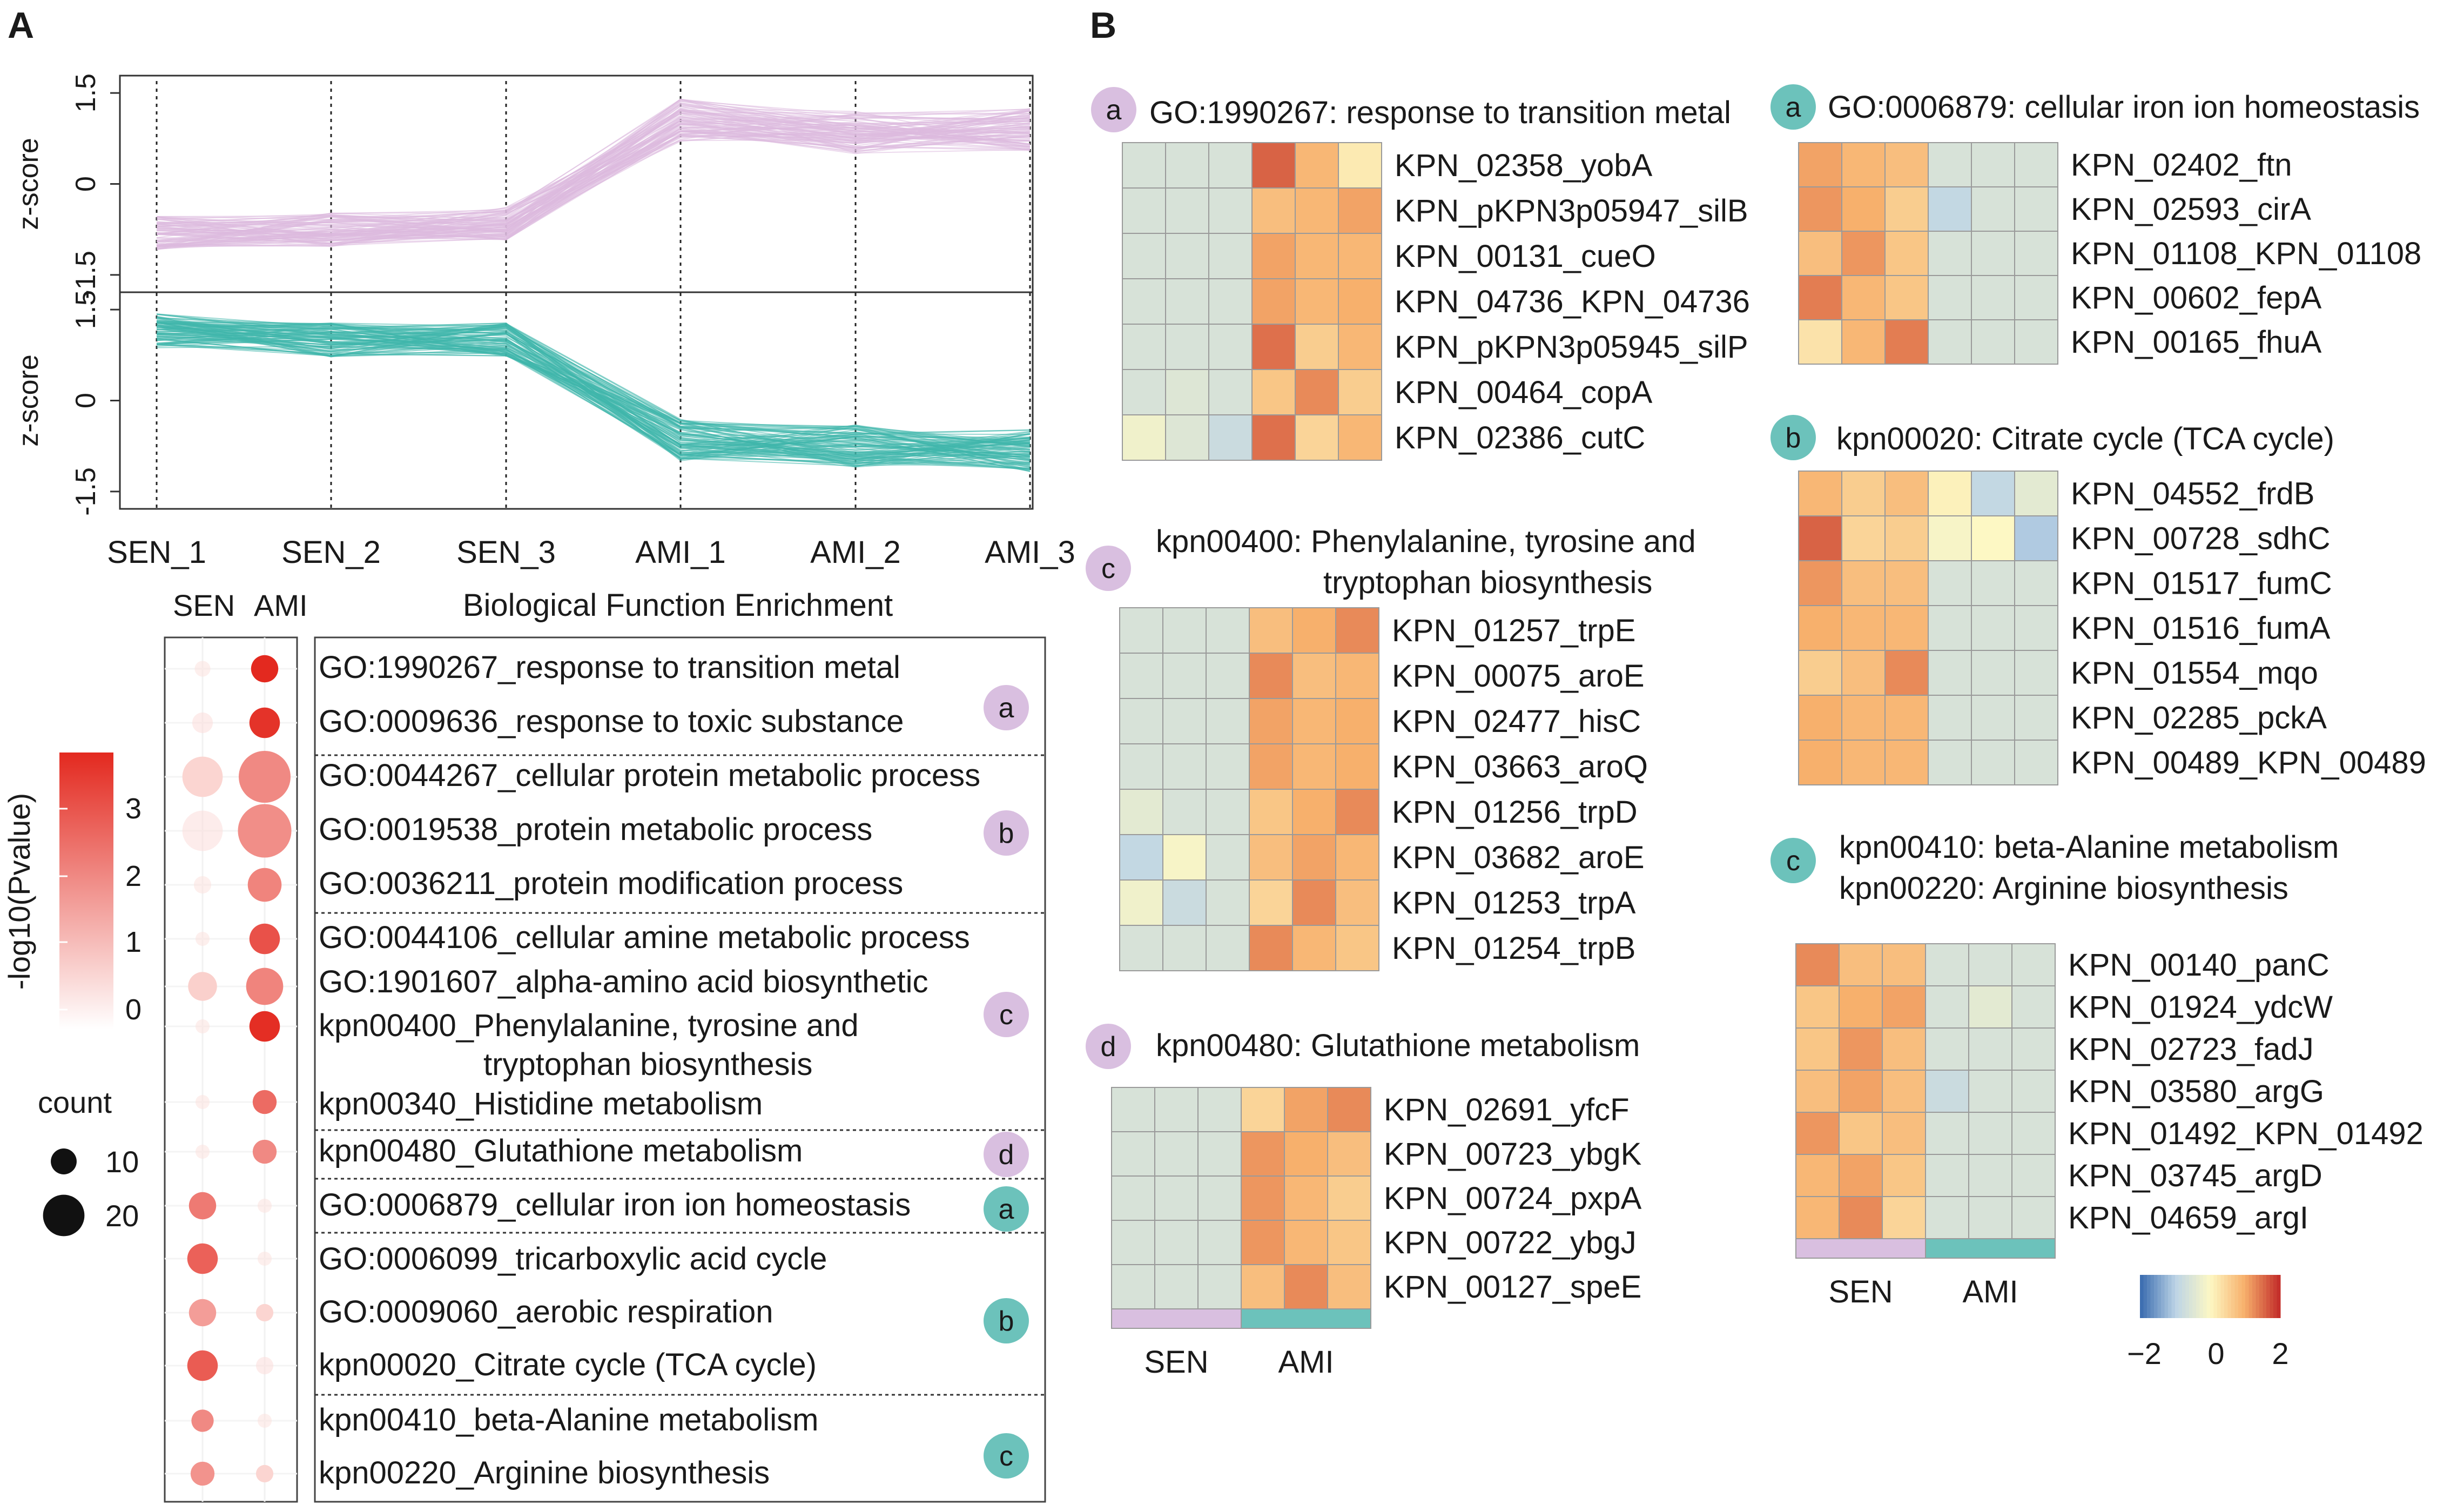  What do you see at coordinates (1398, 1045) in the screenshot?
I see `heatmap-title: kpn00480: Glutathione metabolism` at bounding box center [1398, 1045].